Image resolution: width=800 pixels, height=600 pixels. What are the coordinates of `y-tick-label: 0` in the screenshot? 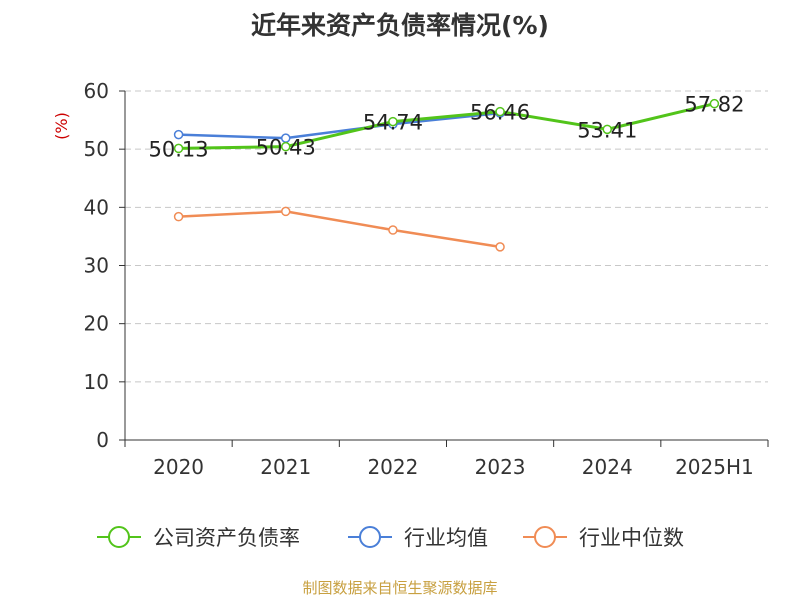 It's located at (102, 440).